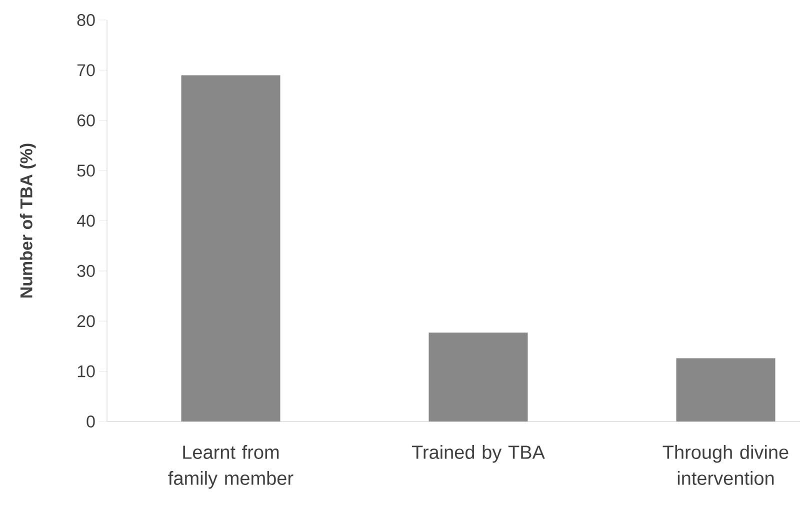  I want to click on x-tick-label: Through divine intervention, so click(725, 465).